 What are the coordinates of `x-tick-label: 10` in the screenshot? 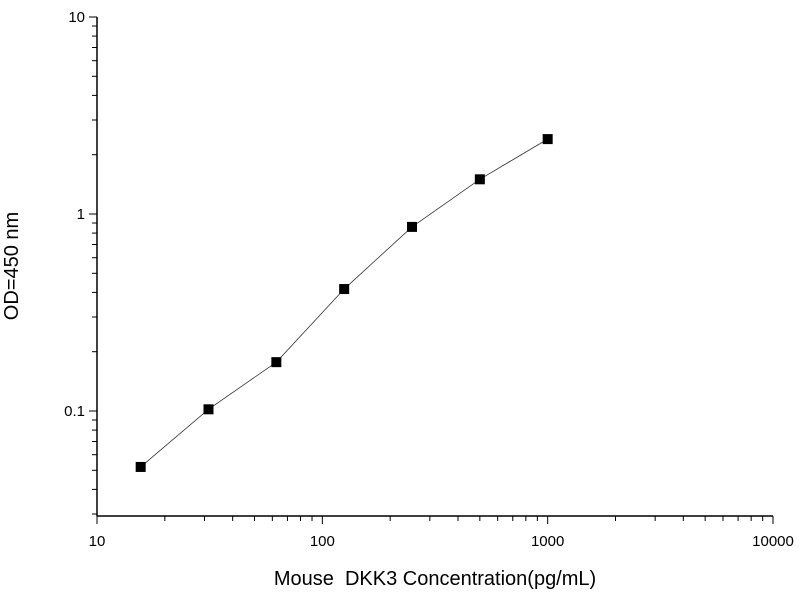 It's located at (97, 541).